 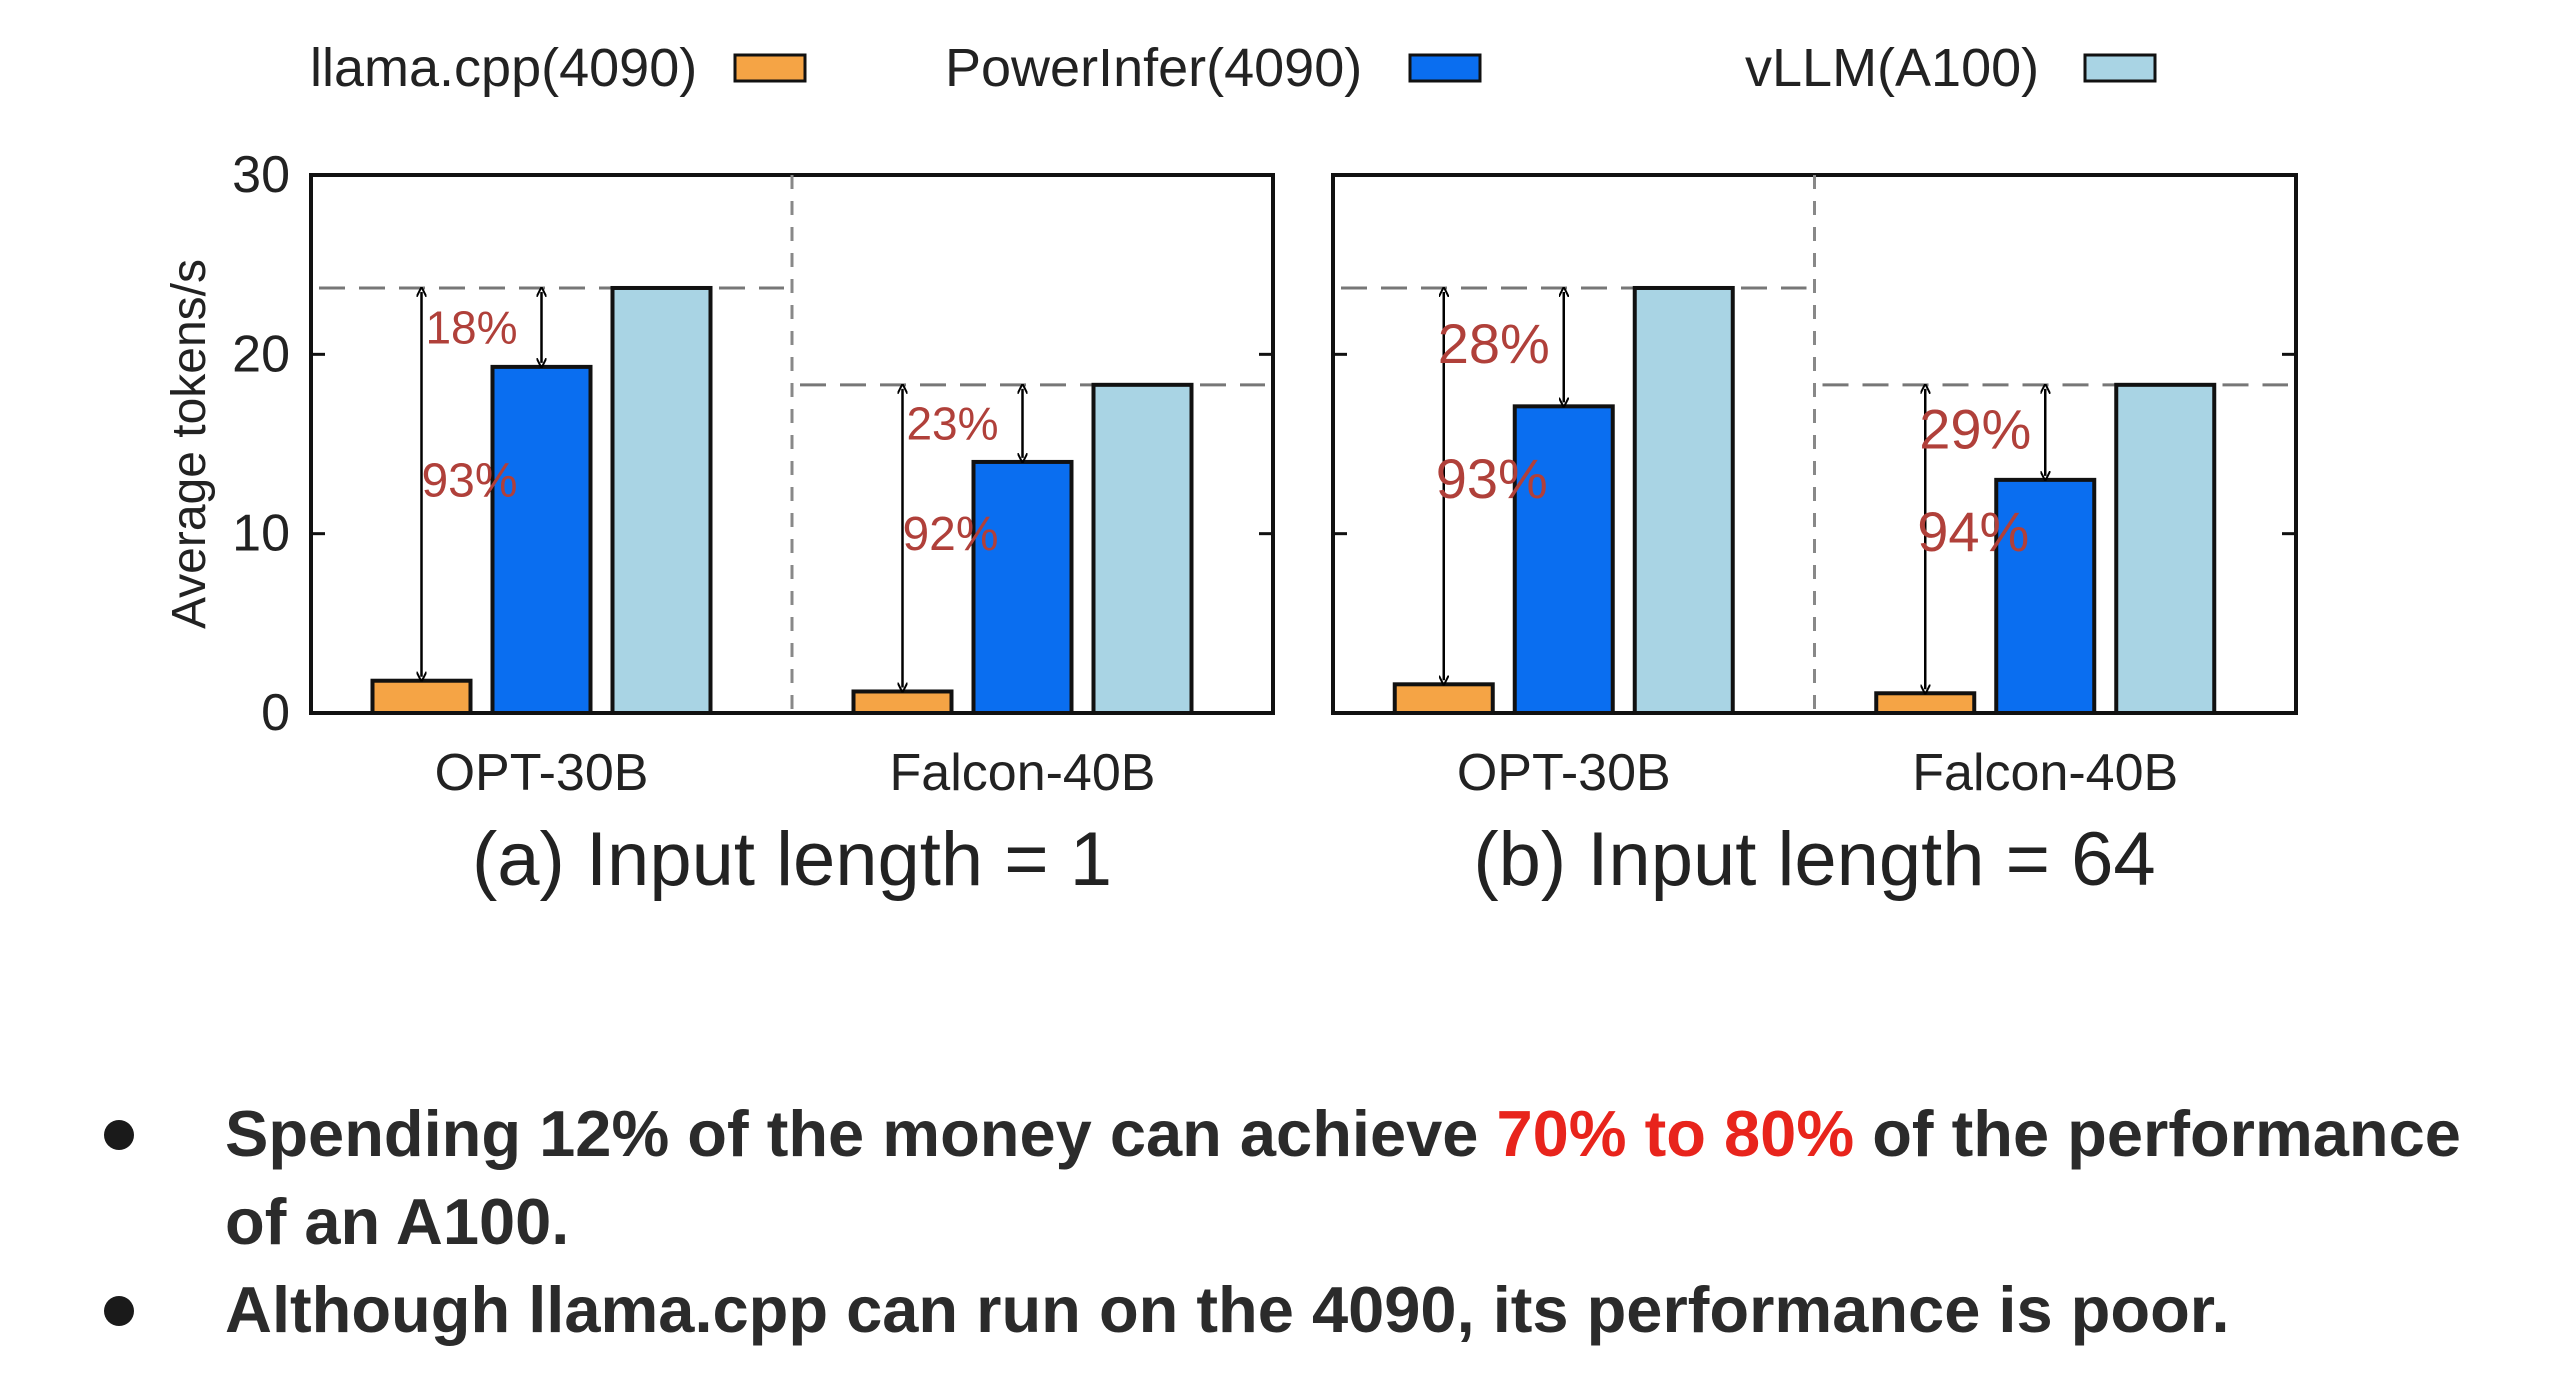 I want to click on y-tick-label: 10, so click(x=261, y=534).